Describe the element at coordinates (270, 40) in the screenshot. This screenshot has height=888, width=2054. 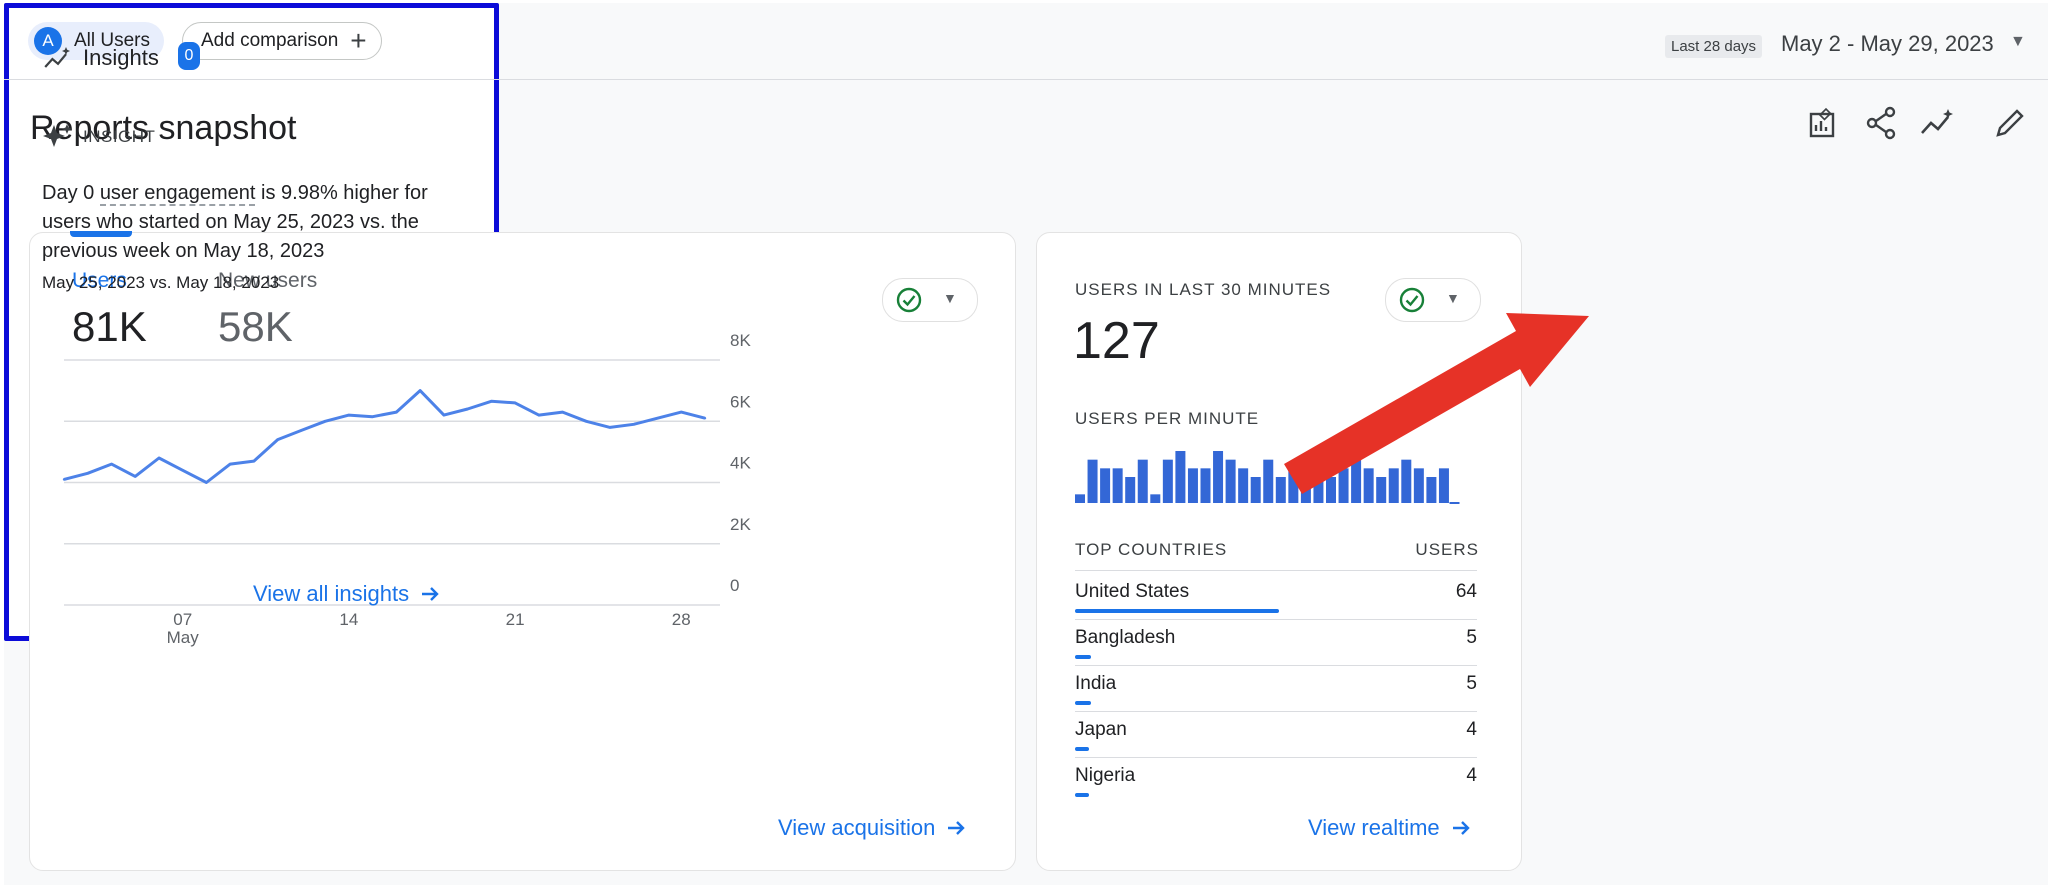
I see `add-comparison-label: Add comparison` at that location.